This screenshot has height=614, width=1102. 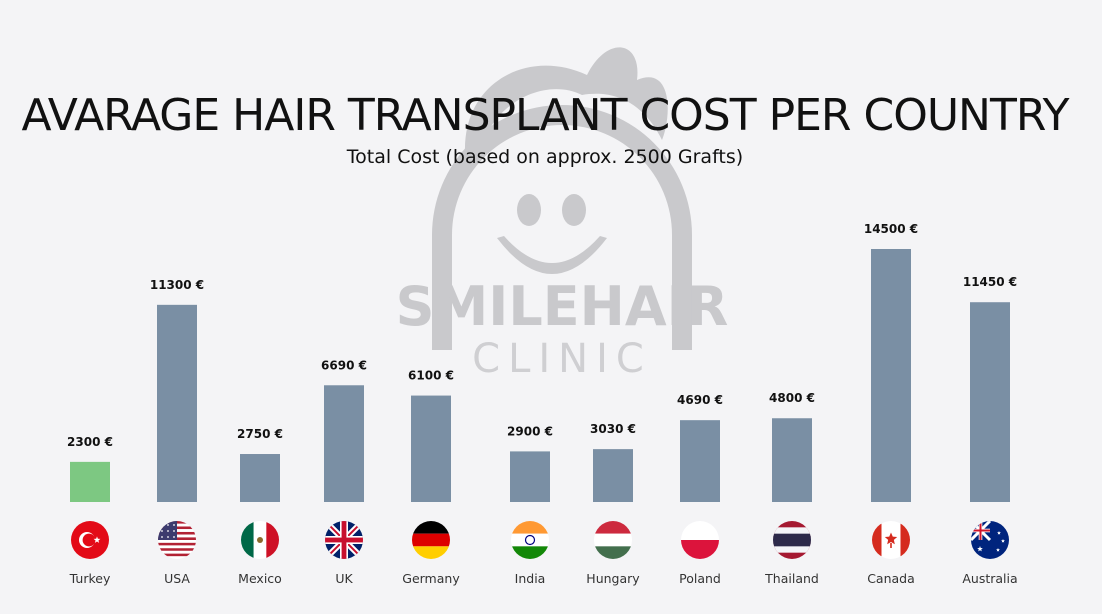 I want to click on value-label-australia: 11450 €, so click(x=990, y=282).